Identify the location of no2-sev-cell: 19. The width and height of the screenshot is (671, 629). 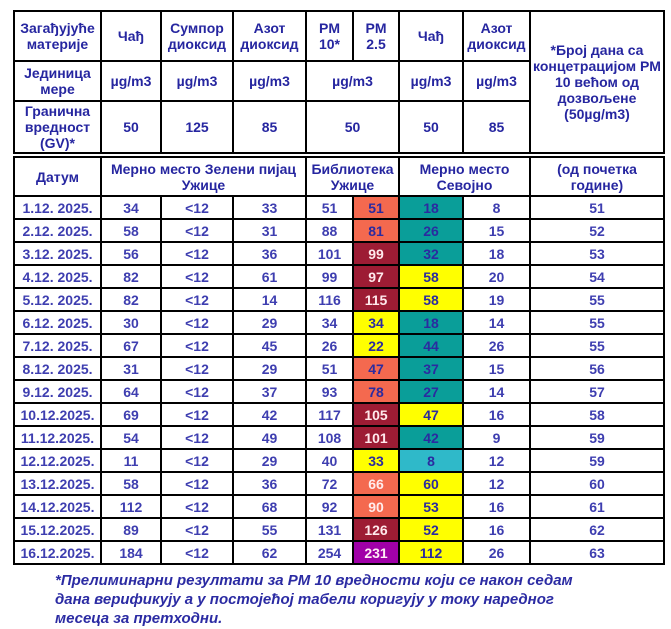
(496, 300).